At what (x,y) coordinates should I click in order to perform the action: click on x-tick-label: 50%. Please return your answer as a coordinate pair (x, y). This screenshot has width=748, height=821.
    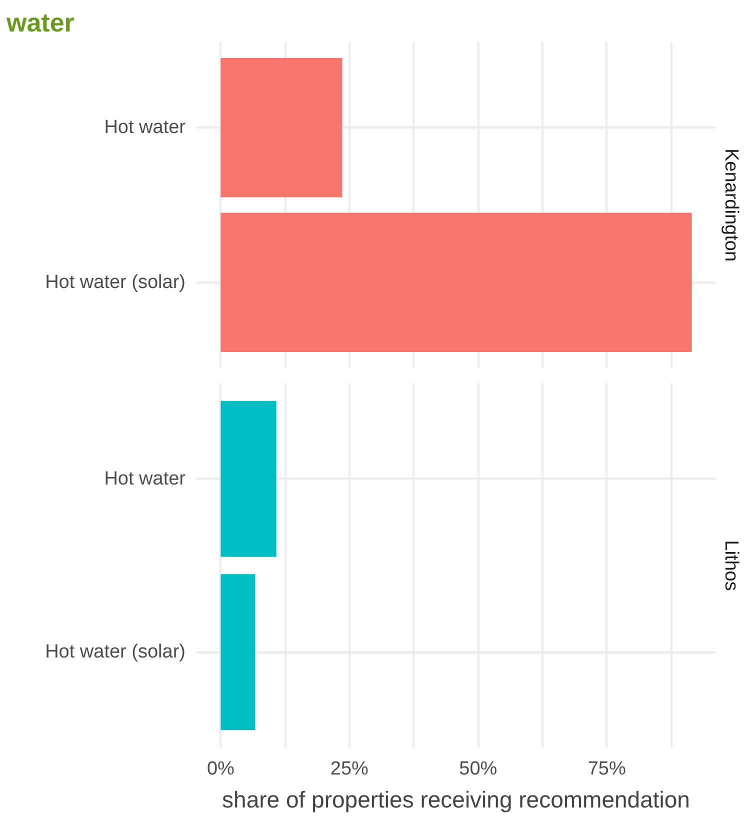
    Looking at the image, I should click on (478, 769).